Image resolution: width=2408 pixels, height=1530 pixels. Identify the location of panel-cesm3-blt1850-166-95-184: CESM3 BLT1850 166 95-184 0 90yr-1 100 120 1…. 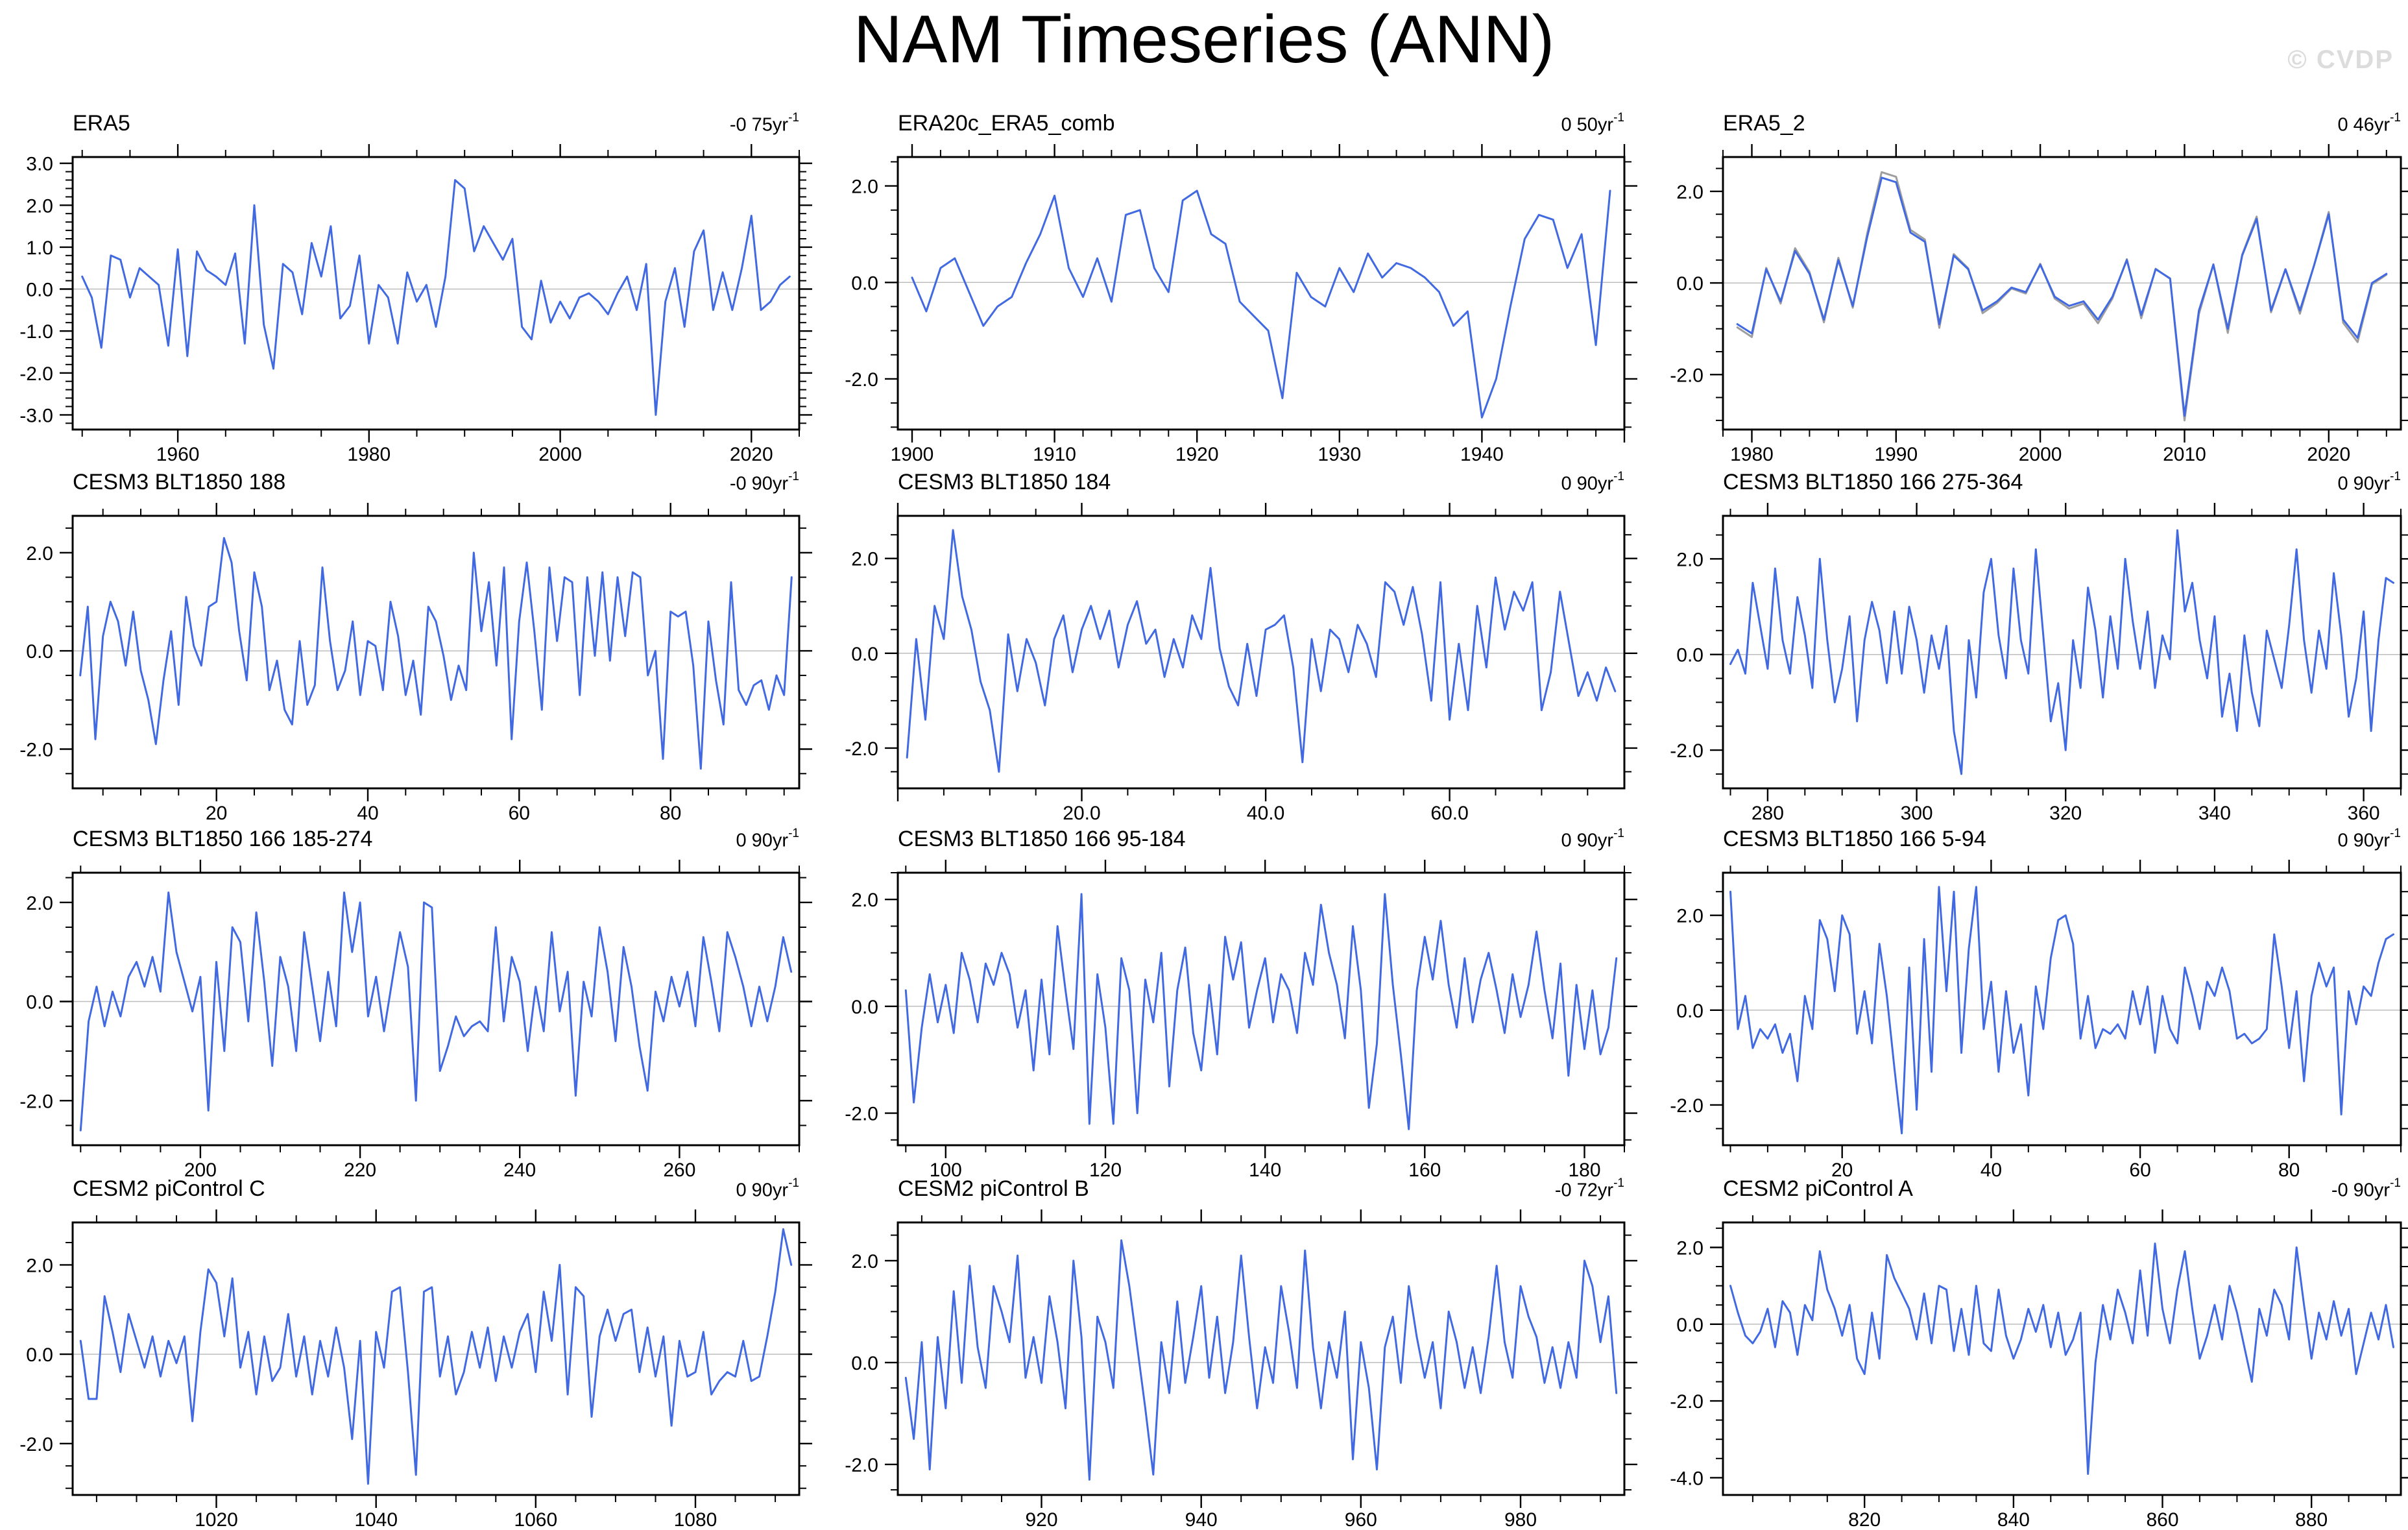
(1241, 1001).